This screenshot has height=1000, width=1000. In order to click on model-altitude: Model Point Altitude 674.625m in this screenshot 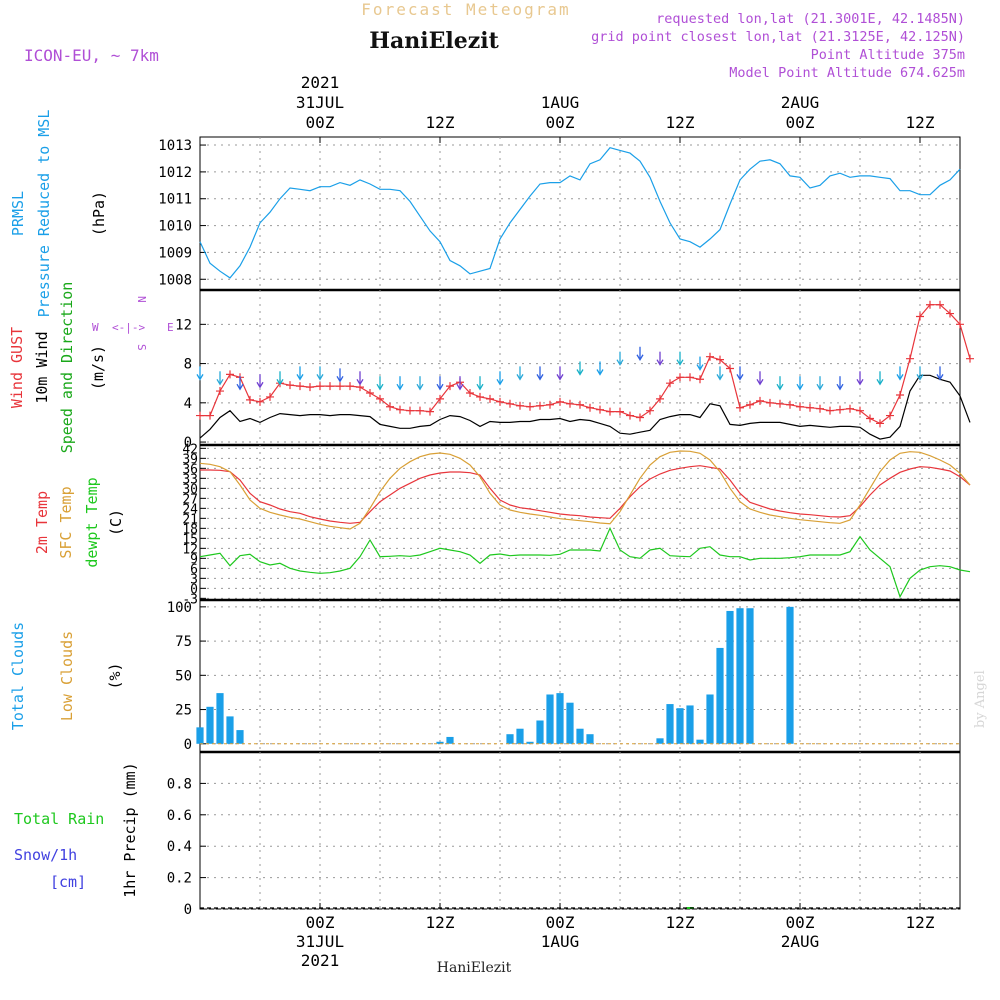, I will do `click(847, 73)`.